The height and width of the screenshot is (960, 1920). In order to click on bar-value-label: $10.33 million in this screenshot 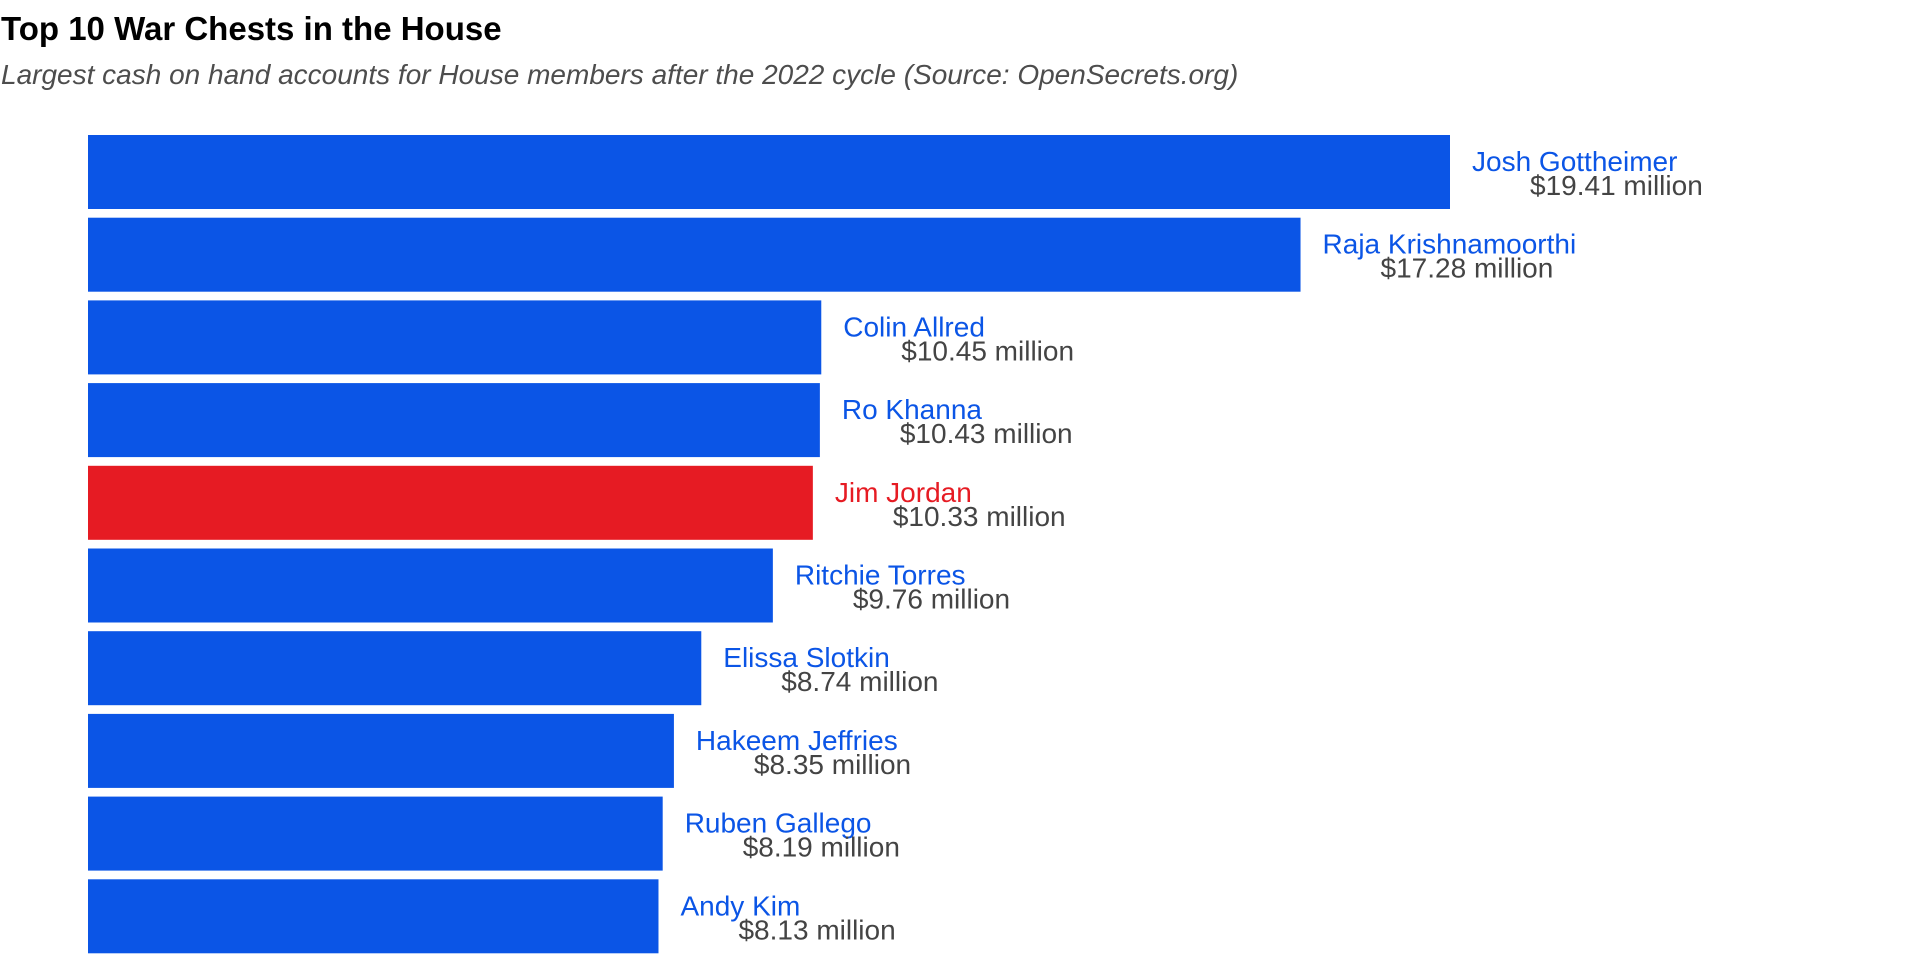, I will do `click(979, 516)`.